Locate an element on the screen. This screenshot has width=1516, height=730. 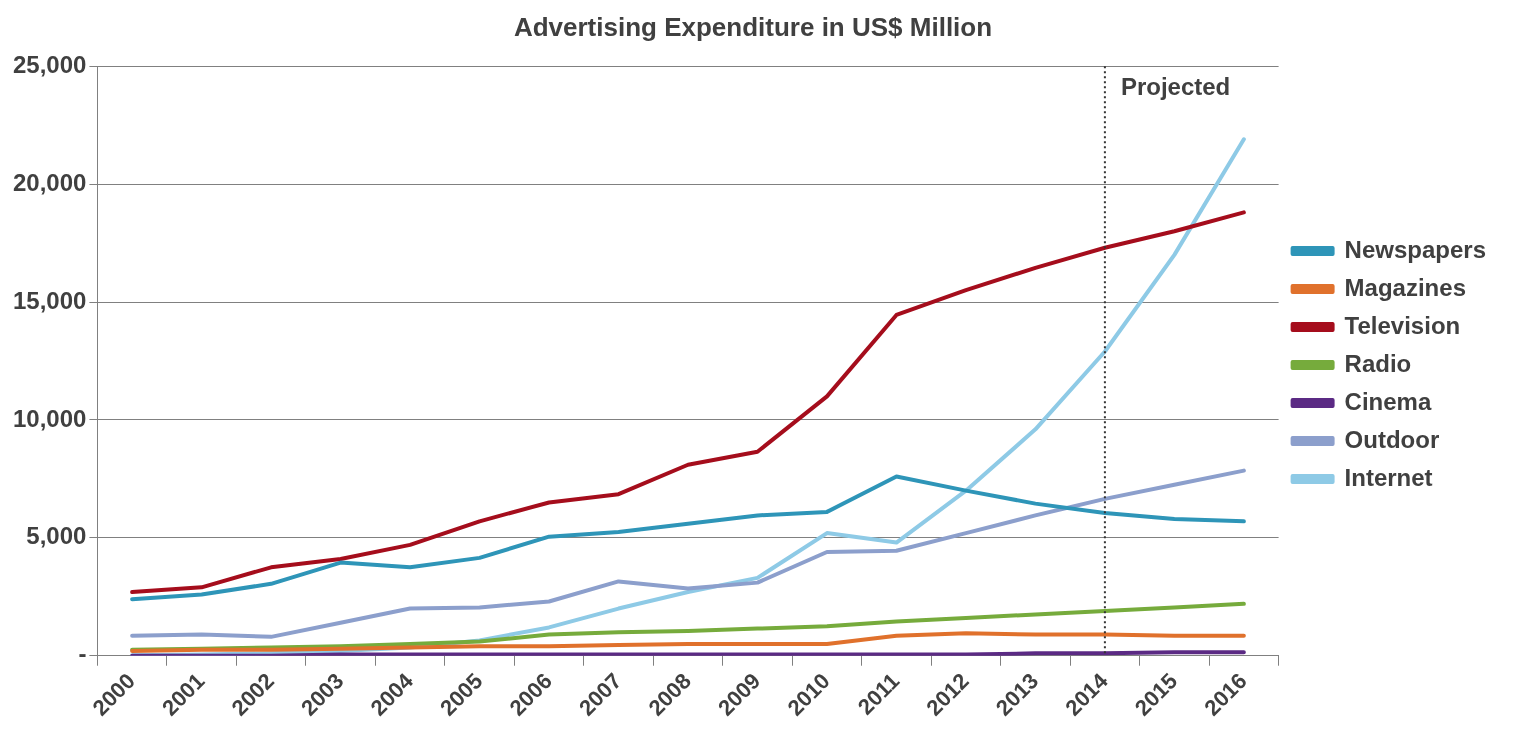
legend-label: Outdoor is located at coordinates (1392, 439).